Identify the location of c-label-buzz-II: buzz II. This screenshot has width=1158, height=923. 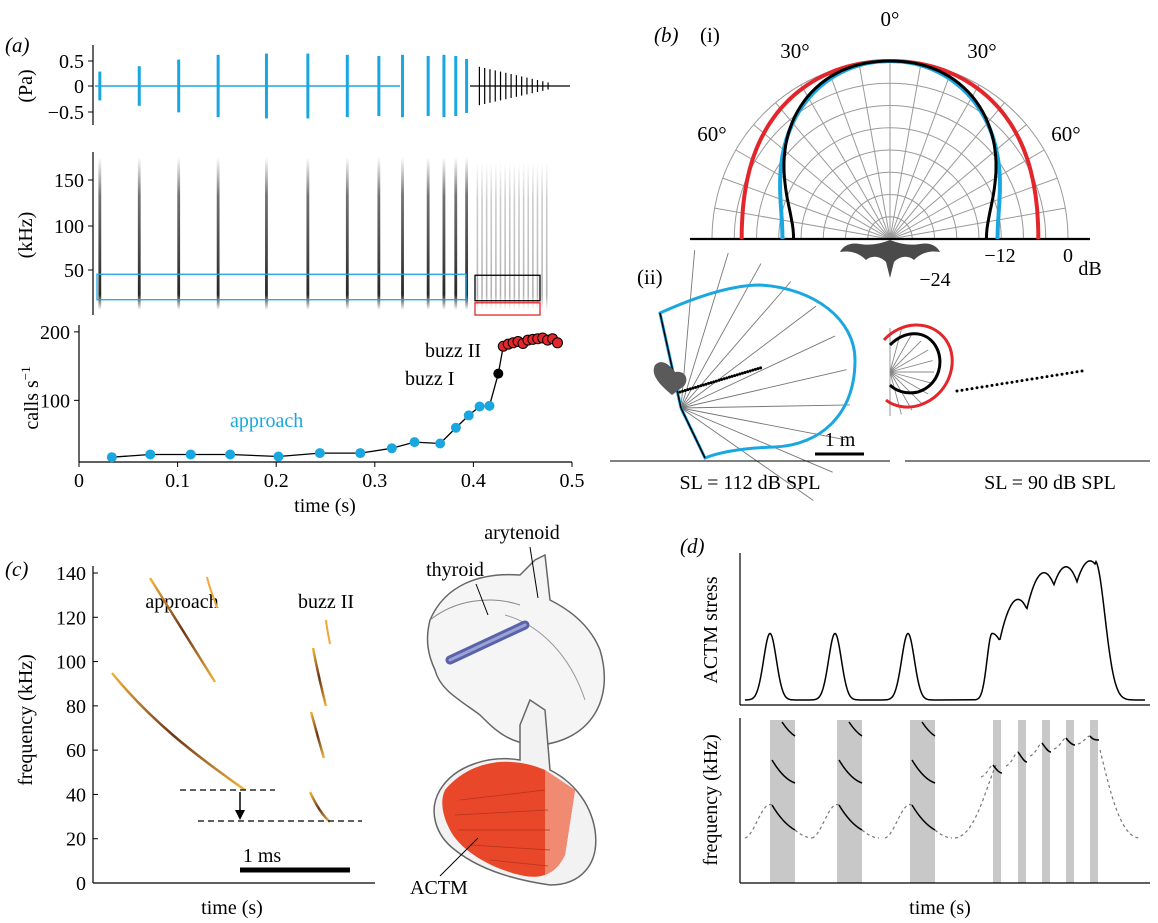
(326, 602).